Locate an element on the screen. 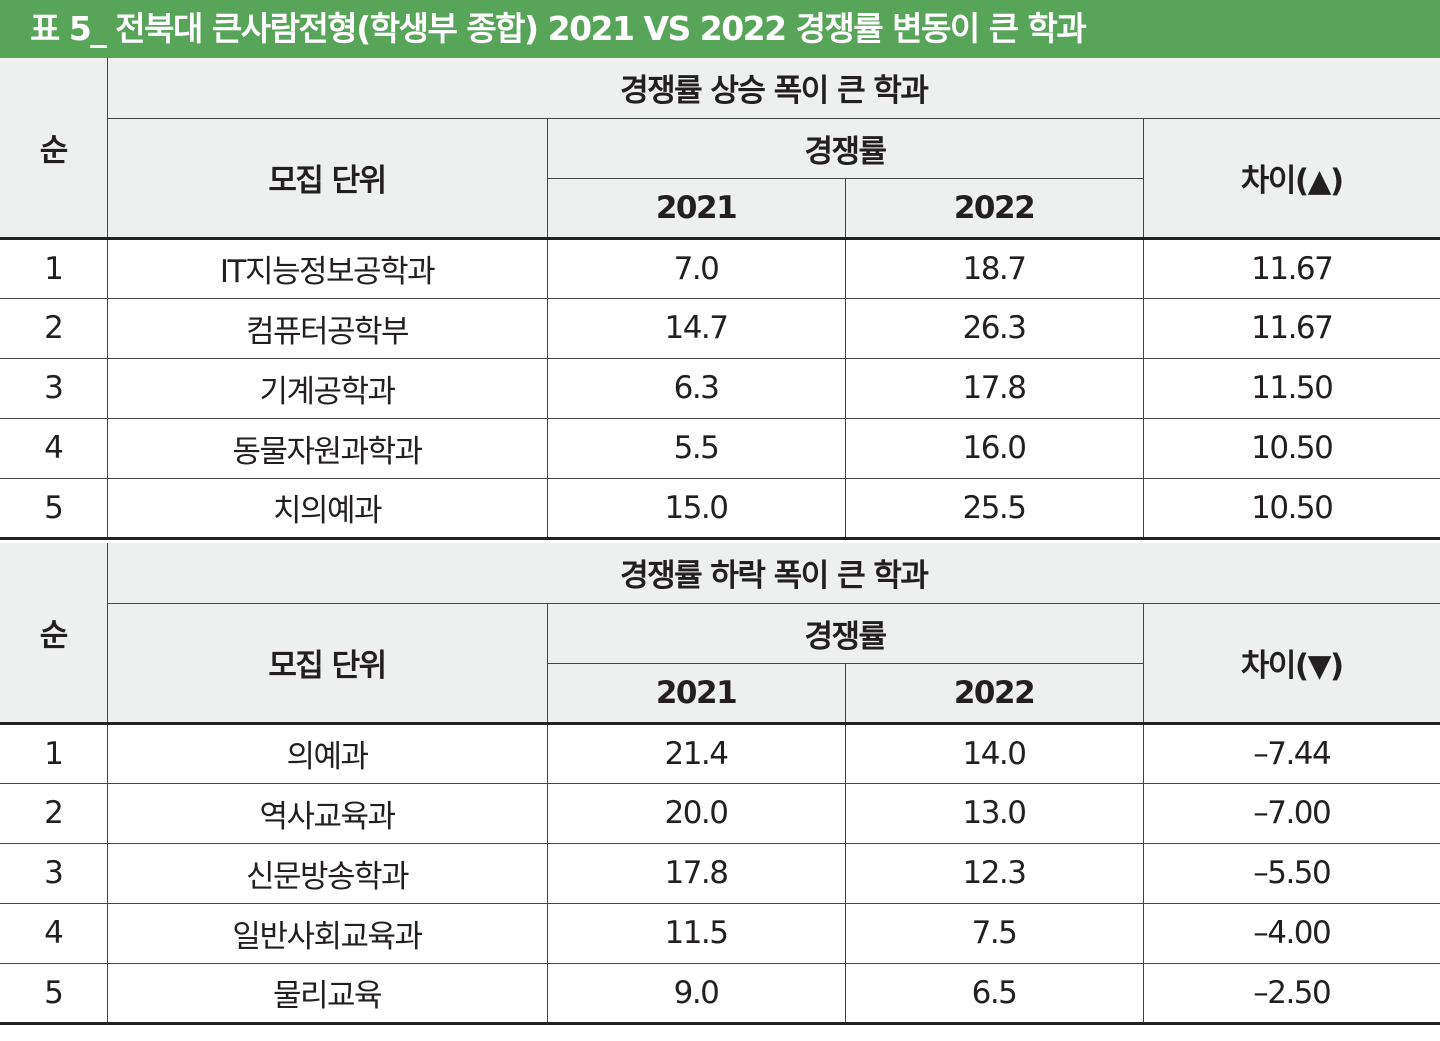 This screenshot has width=1440, height=1041. rate-2021-cell: 15.0 is located at coordinates (696, 508).